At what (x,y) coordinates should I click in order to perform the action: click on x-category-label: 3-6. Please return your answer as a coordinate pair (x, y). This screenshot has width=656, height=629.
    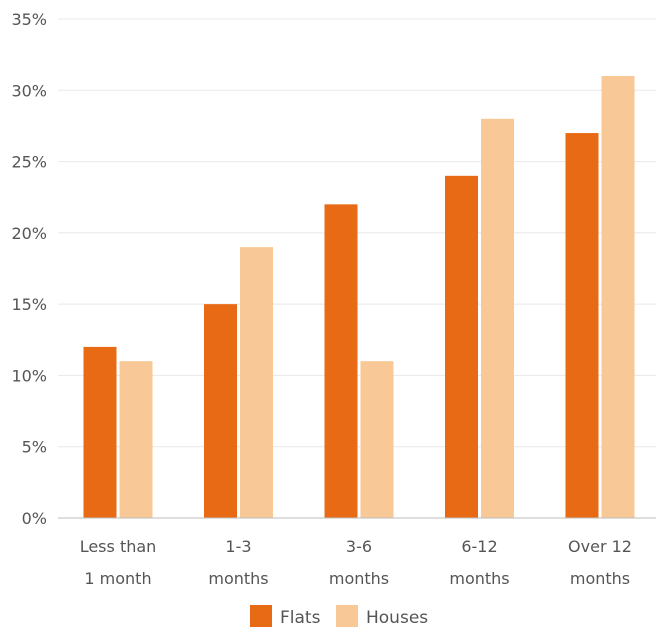
    Looking at the image, I should click on (359, 546).